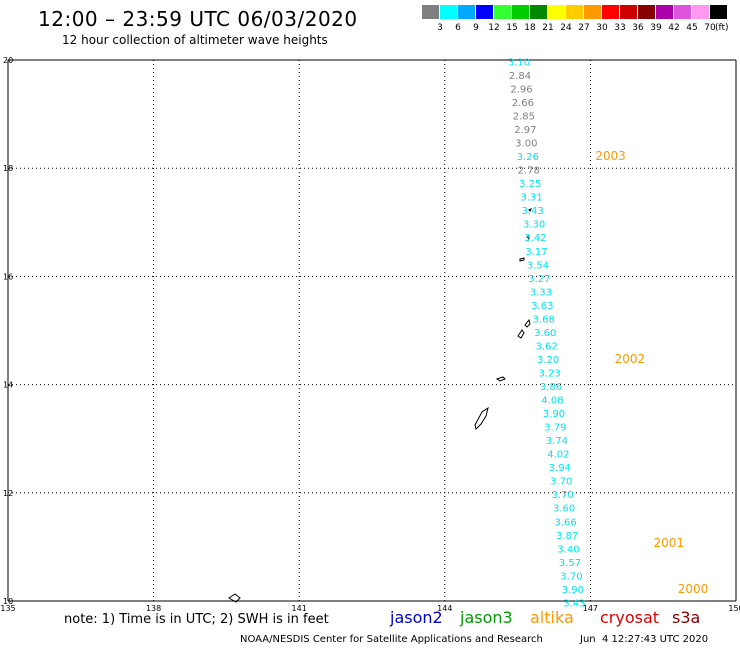  What do you see at coordinates (734, 608) in the screenshot?
I see `axis-tick-label: 150` at bounding box center [734, 608].